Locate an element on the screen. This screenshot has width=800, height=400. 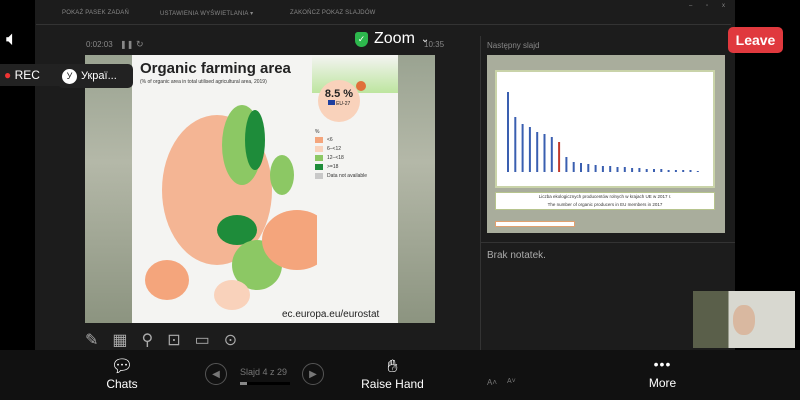
legend-label: Data not available is located at coordinates (347, 175).